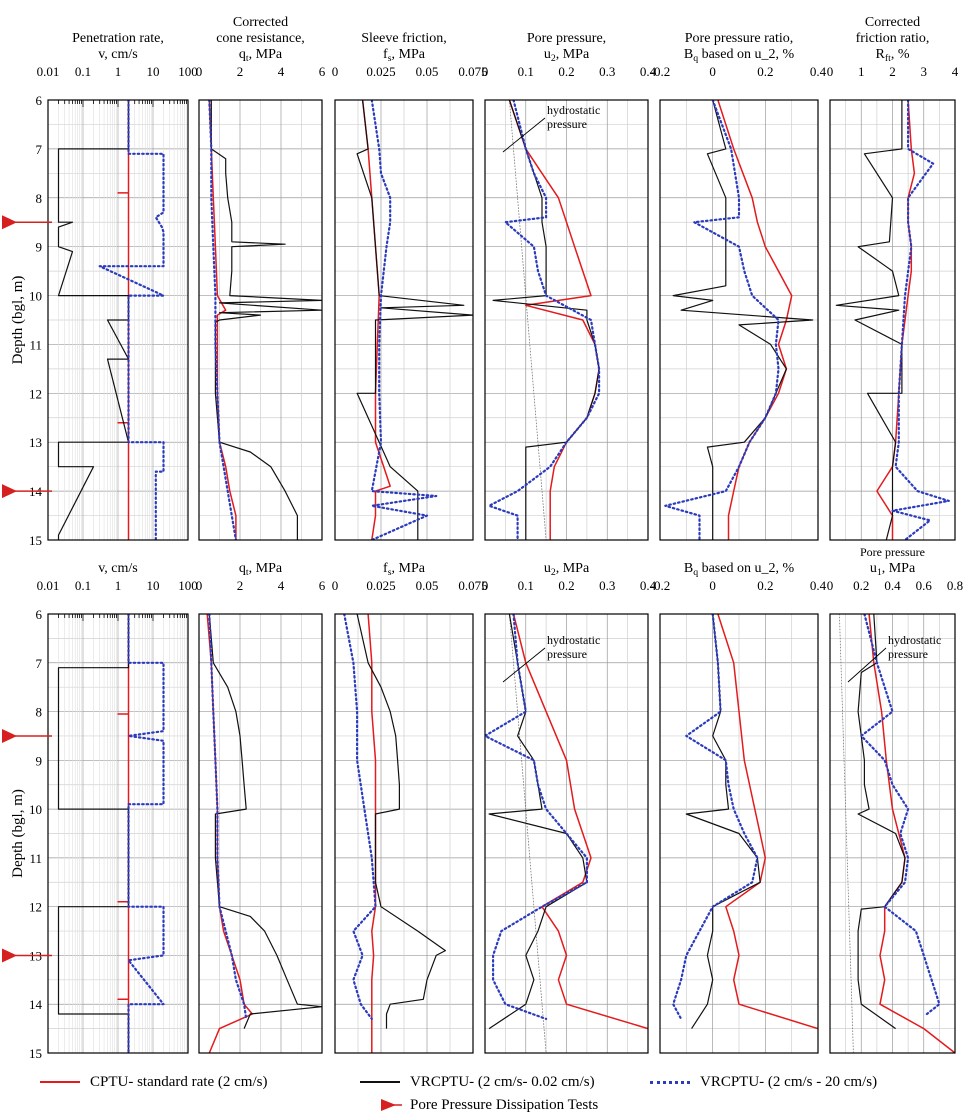  What do you see at coordinates (35, 442) in the screenshot?
I see `y-tick-label: 13` at bounding box center [35, 442].